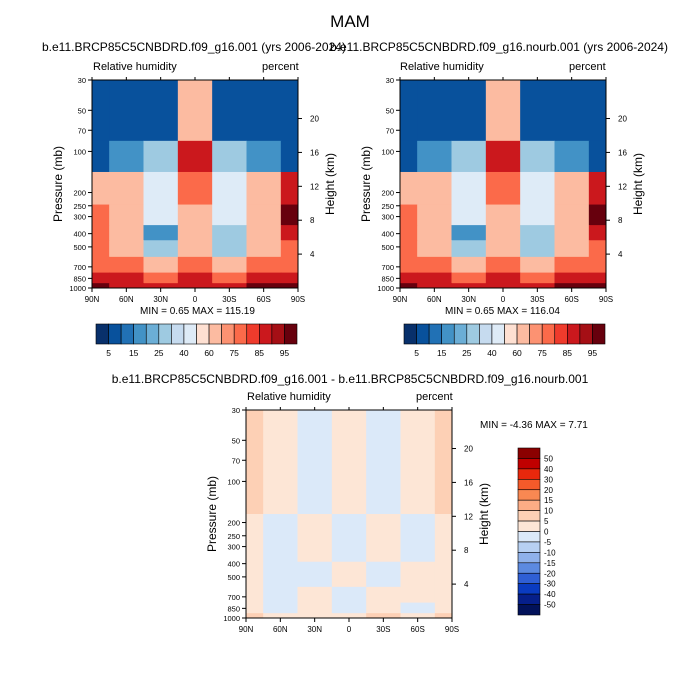 This screenshot has width=700, height=700. What do you see at coordinates (387, 151) in the screenshot?
I see `panel-2-ytick-label: 100` at bounding box center [387, 151].